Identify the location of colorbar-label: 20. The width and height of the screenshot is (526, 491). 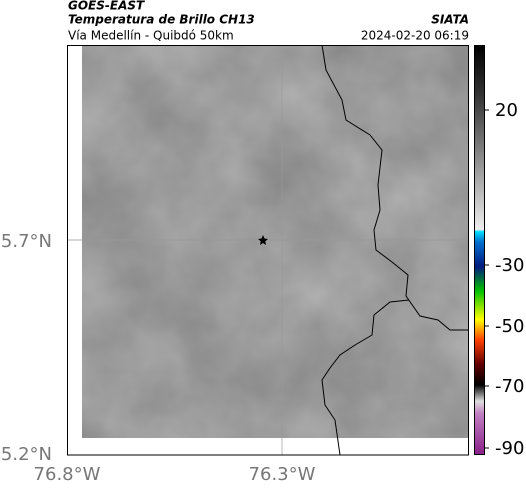
(506, 110).